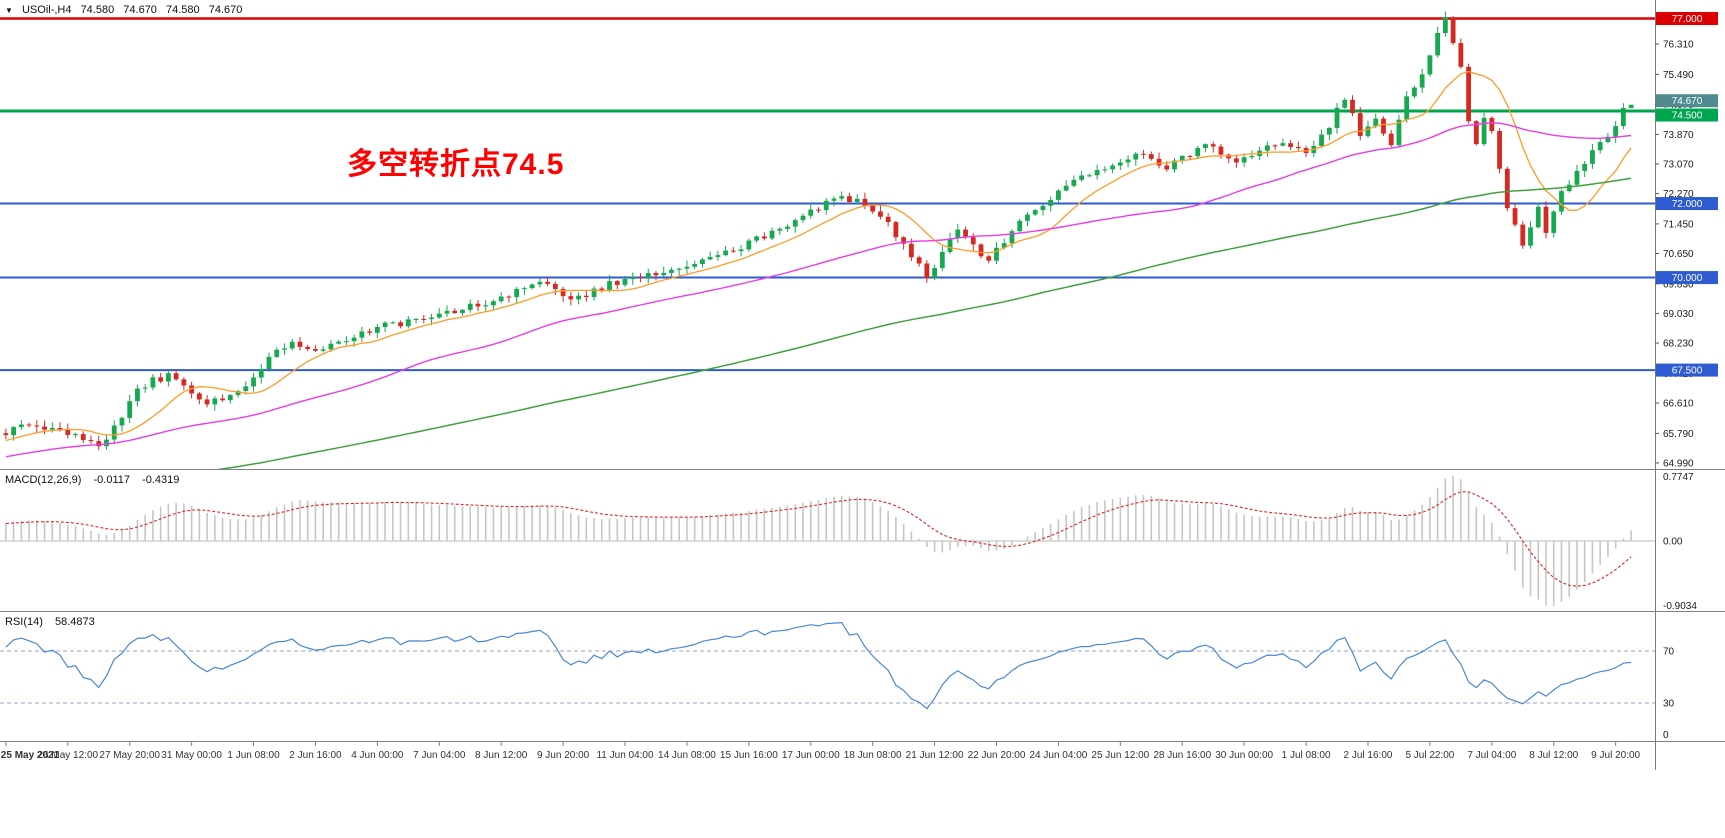 This screenshot has height=838, width=1725. What do you see at coordinates (749, 755) in the screenshot?
I see `time-axis-label: 15 Jun 16:00` at bounding box center [749, 755].